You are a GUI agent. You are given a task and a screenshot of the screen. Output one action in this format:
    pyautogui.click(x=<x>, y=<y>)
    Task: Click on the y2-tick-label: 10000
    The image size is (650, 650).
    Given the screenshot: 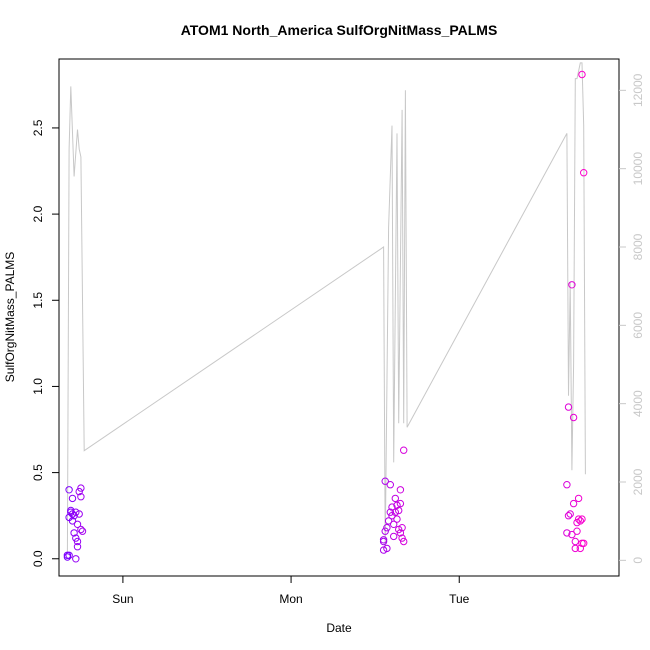 What is the action you would take?
    pyautogui.click(x=638, y=169)
    